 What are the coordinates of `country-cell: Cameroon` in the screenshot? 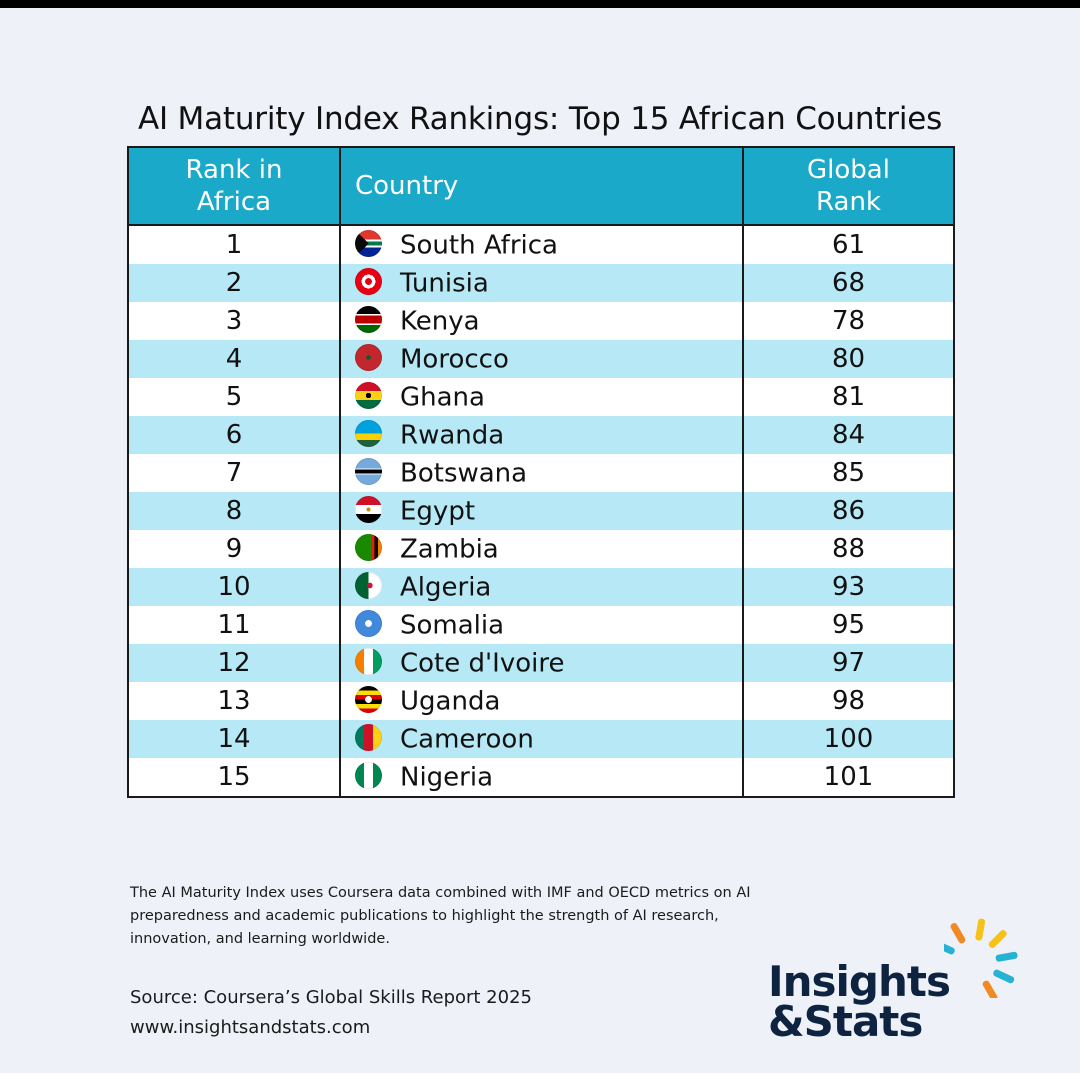 It's located at (541, 739).